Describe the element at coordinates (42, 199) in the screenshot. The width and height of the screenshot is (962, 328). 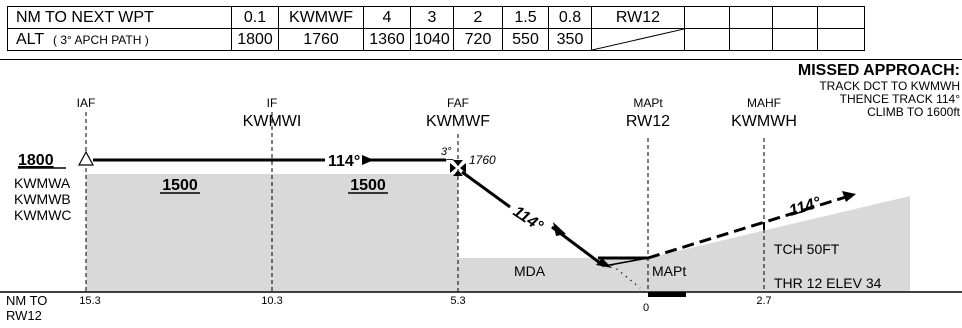
I see `waypoint-label: KWMWB` at that location.